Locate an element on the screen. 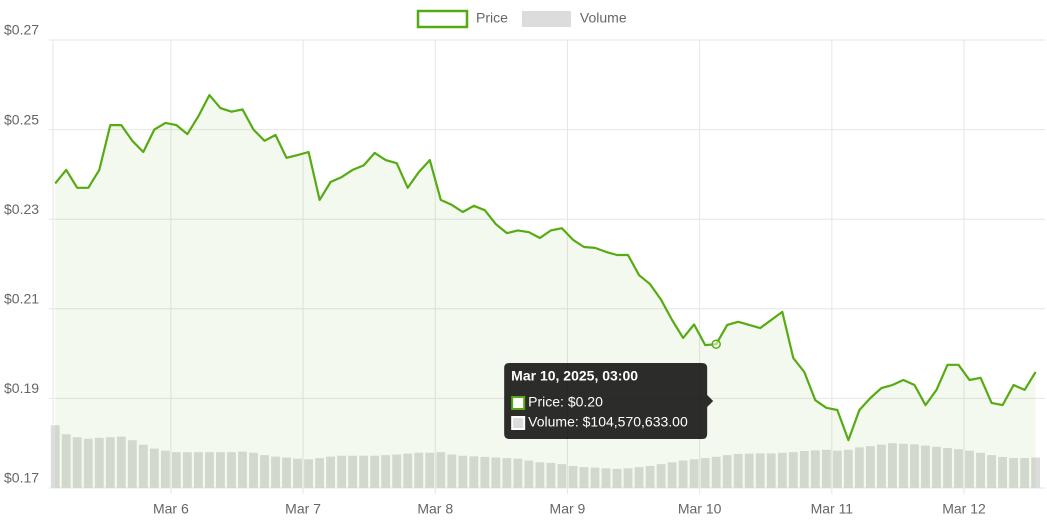 This screenshot has height=523, width=1047. legend-label: Volume is located at coordinates (603, 18).